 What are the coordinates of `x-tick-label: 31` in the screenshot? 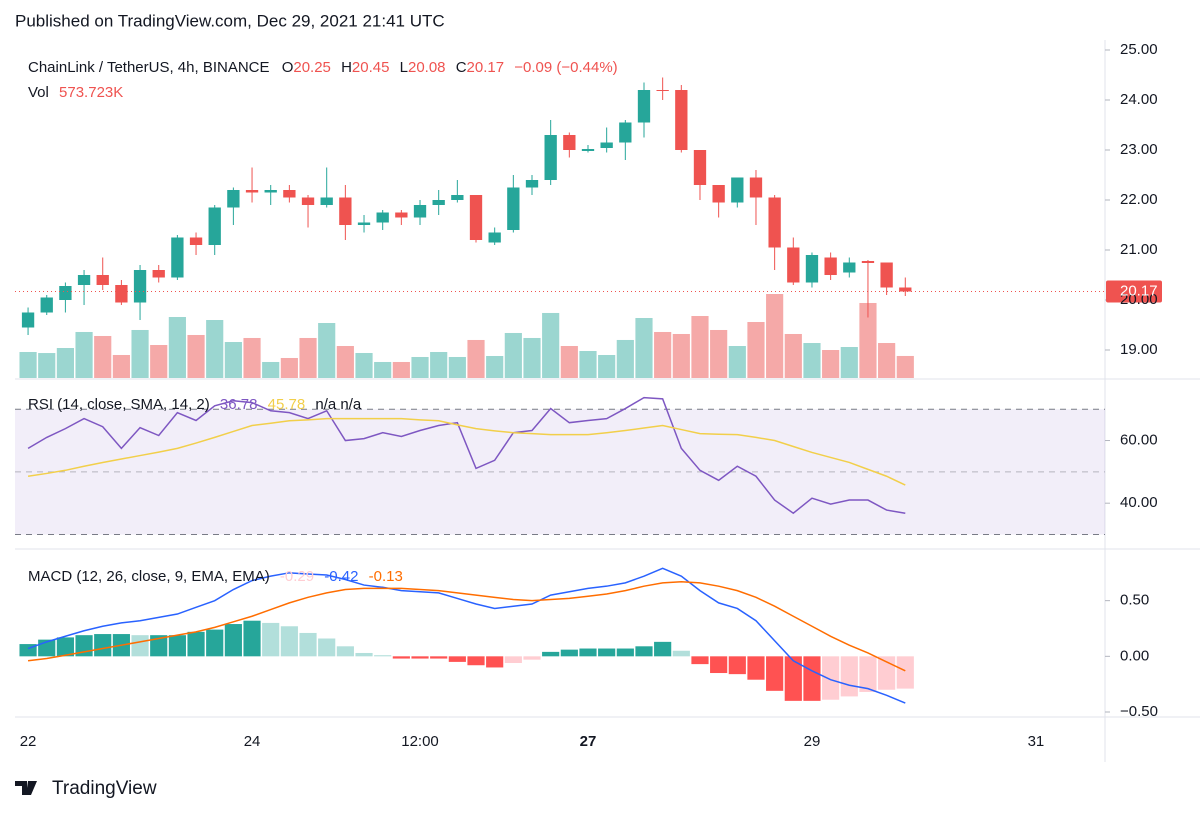 It's located at (1036, 741).